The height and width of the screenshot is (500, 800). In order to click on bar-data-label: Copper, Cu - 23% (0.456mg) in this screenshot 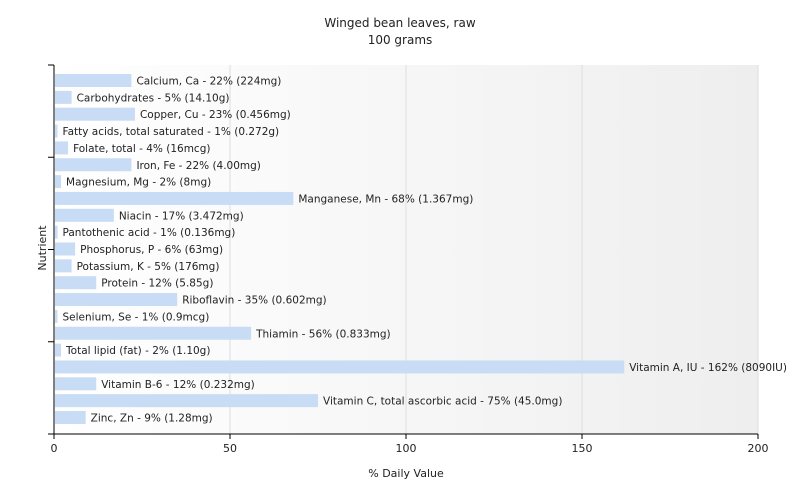, I will do `click(215, 115)`.